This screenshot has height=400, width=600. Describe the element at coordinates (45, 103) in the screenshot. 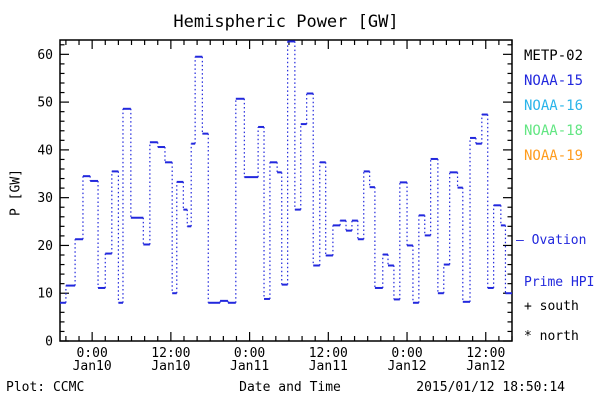

I see `svg-text: 50` at that location.